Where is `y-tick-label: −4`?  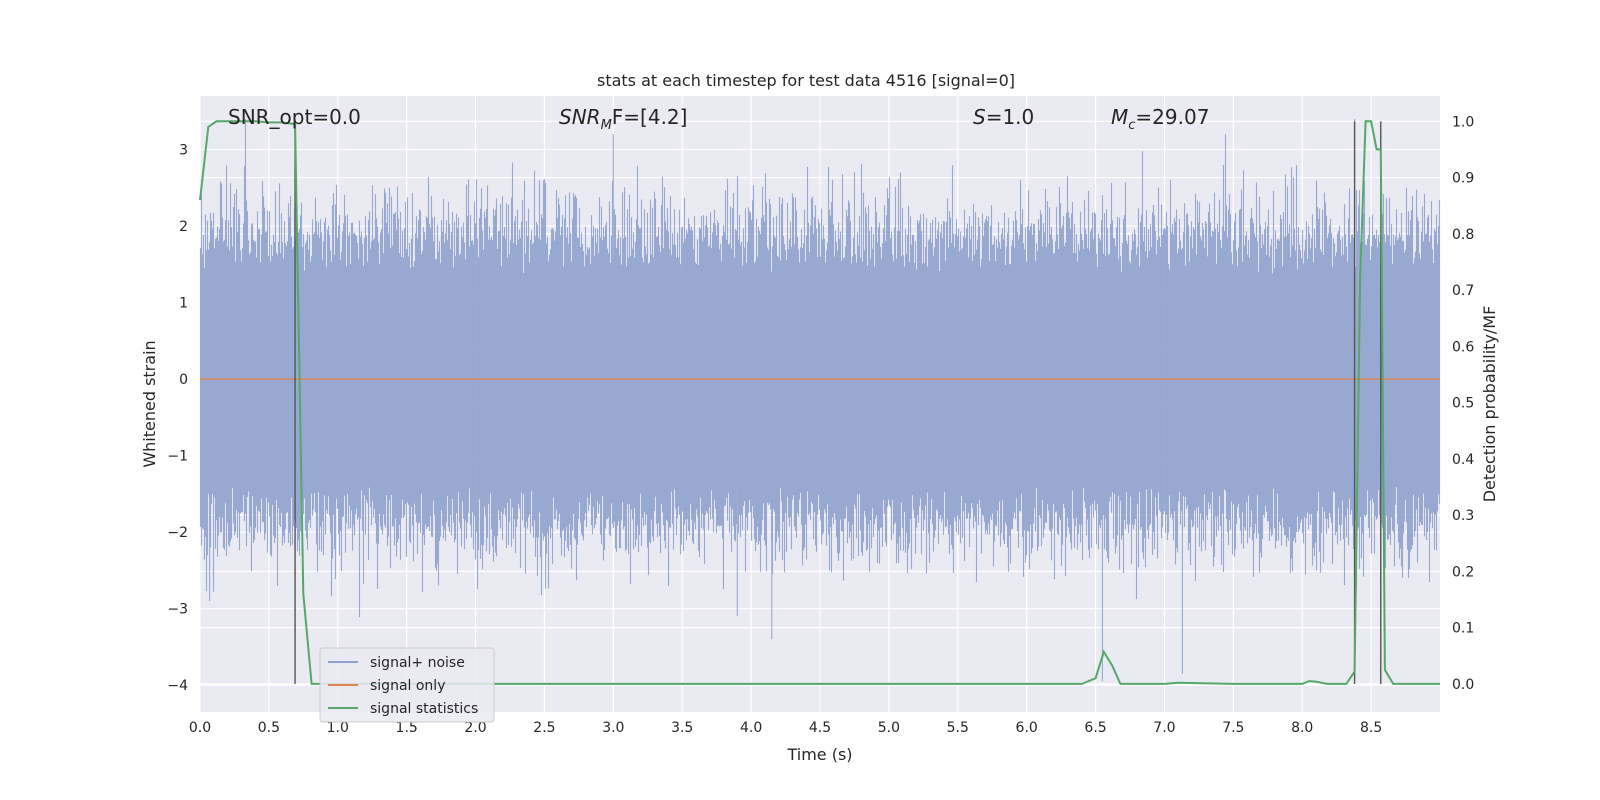 y-tick-label: −4 is located at coordinates (177, 686).